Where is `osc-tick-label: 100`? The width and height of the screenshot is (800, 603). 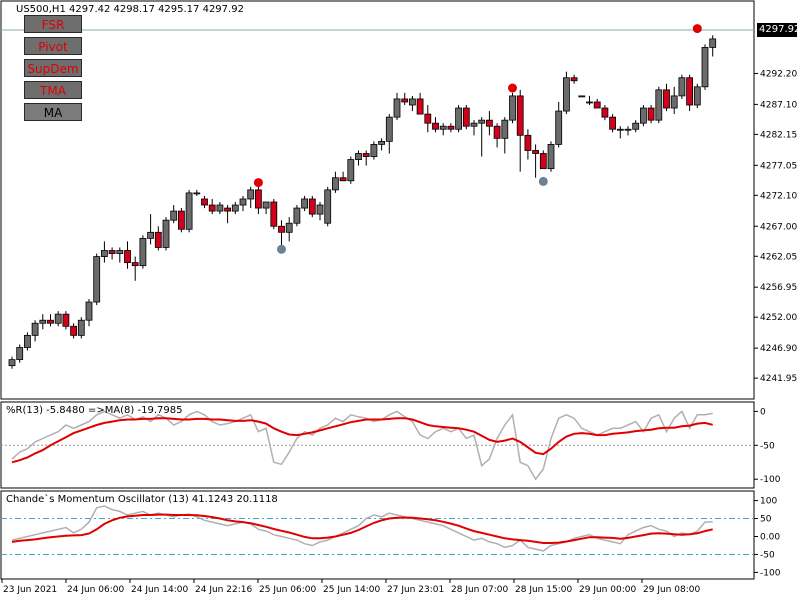 osc-tick-label: 100 is located at coordinates (768, 502).